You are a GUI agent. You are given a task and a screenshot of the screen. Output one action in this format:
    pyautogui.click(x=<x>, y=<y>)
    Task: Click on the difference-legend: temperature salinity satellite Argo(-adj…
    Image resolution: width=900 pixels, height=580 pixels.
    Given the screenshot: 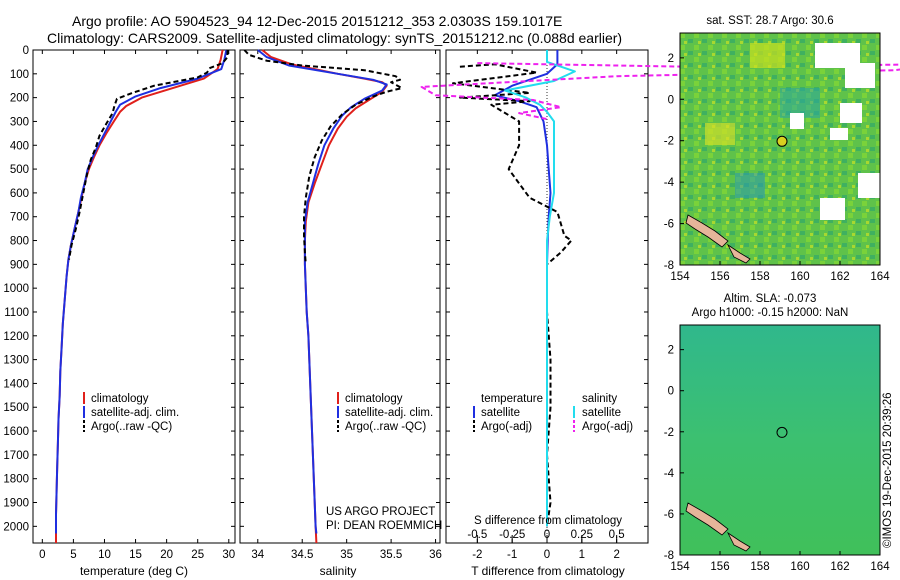 What is the action you would take?
    pyautogui.click(x=553, y=413)
    